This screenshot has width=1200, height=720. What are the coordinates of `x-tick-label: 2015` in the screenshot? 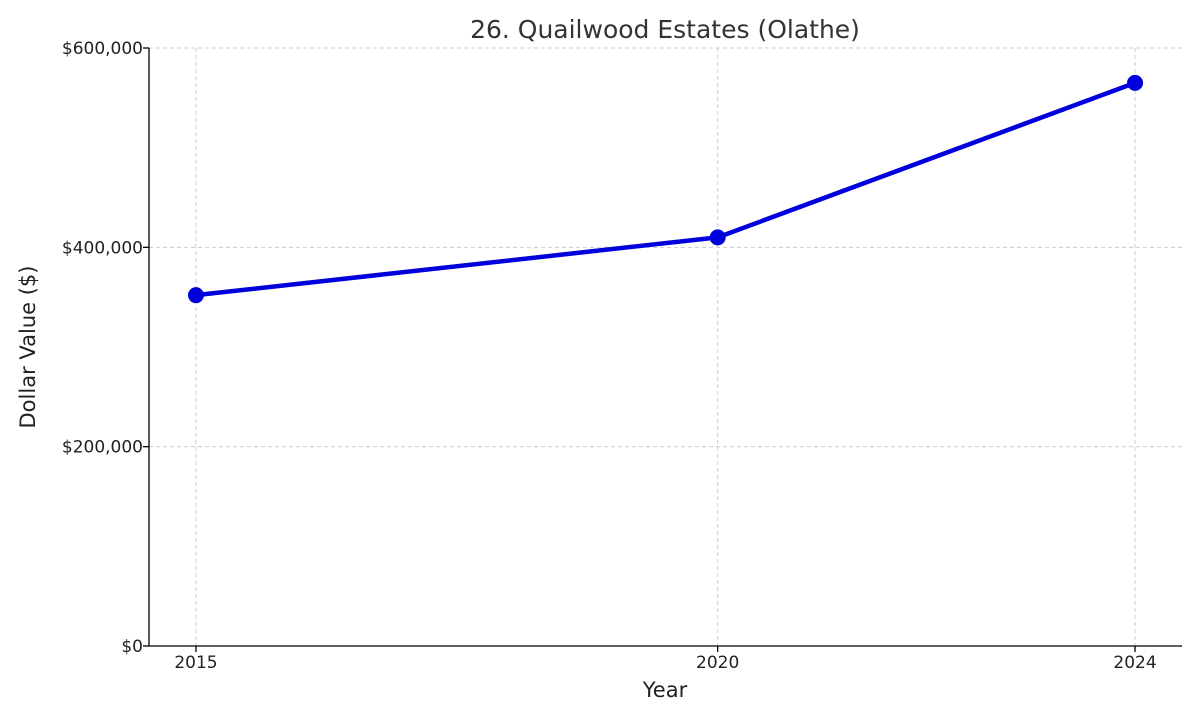 It's located at (195, 663).